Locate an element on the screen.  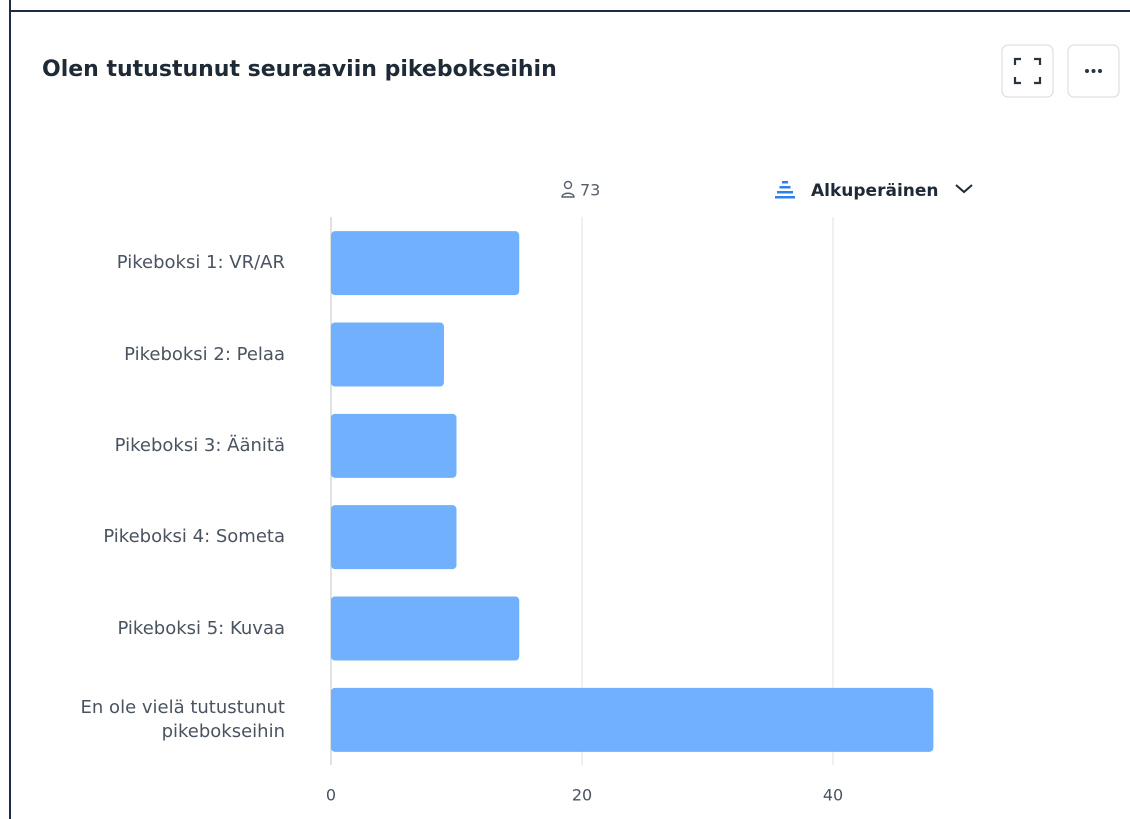
sort-icon is located at coordinates (785, 190).